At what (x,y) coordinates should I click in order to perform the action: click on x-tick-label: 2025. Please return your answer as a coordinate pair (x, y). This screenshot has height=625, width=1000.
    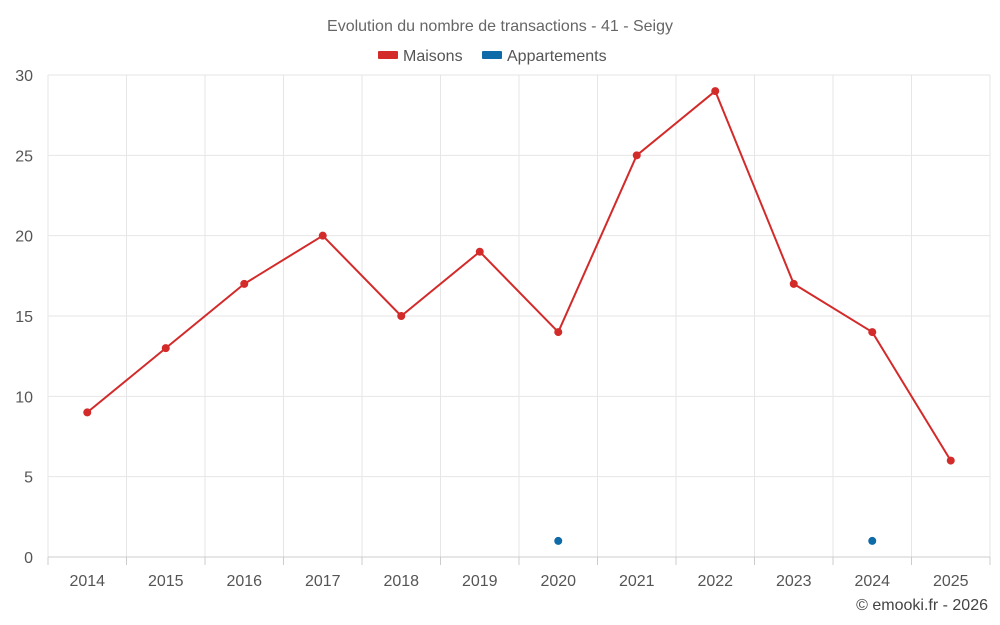
    Looking at the image, I should click on (951, 581).